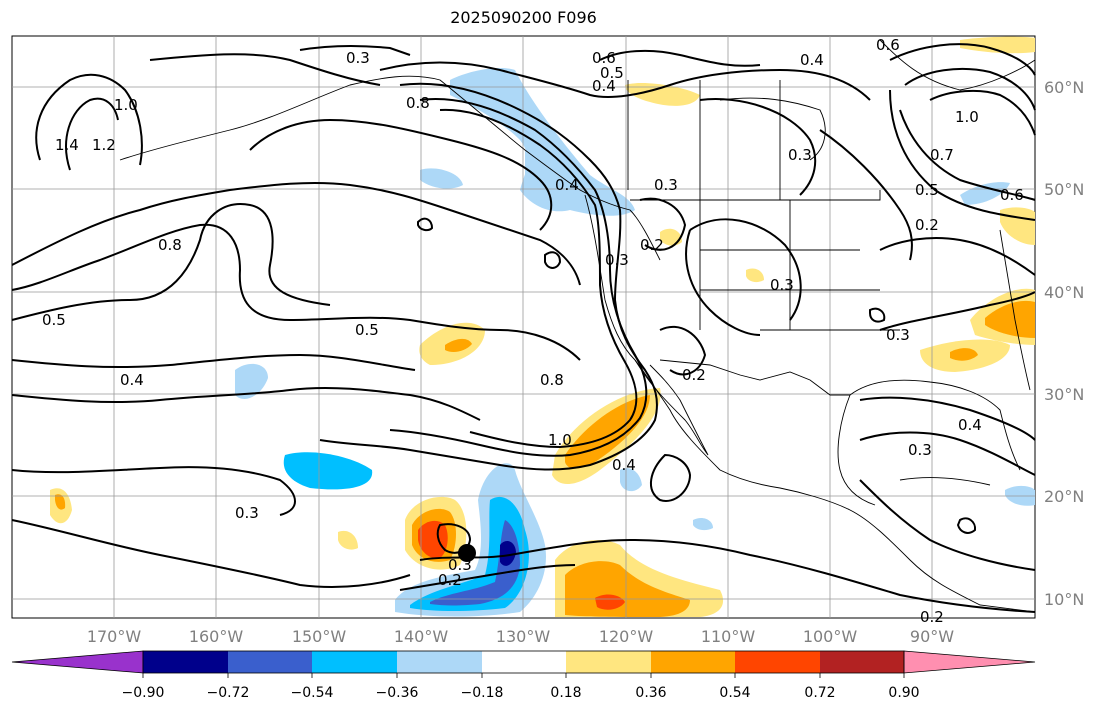 This screenshot has width=1105, height=712. I want to click on latitude-labels: 60°N 50°N 40°N 30°N 20°N 10°N, so click(1064, 343).